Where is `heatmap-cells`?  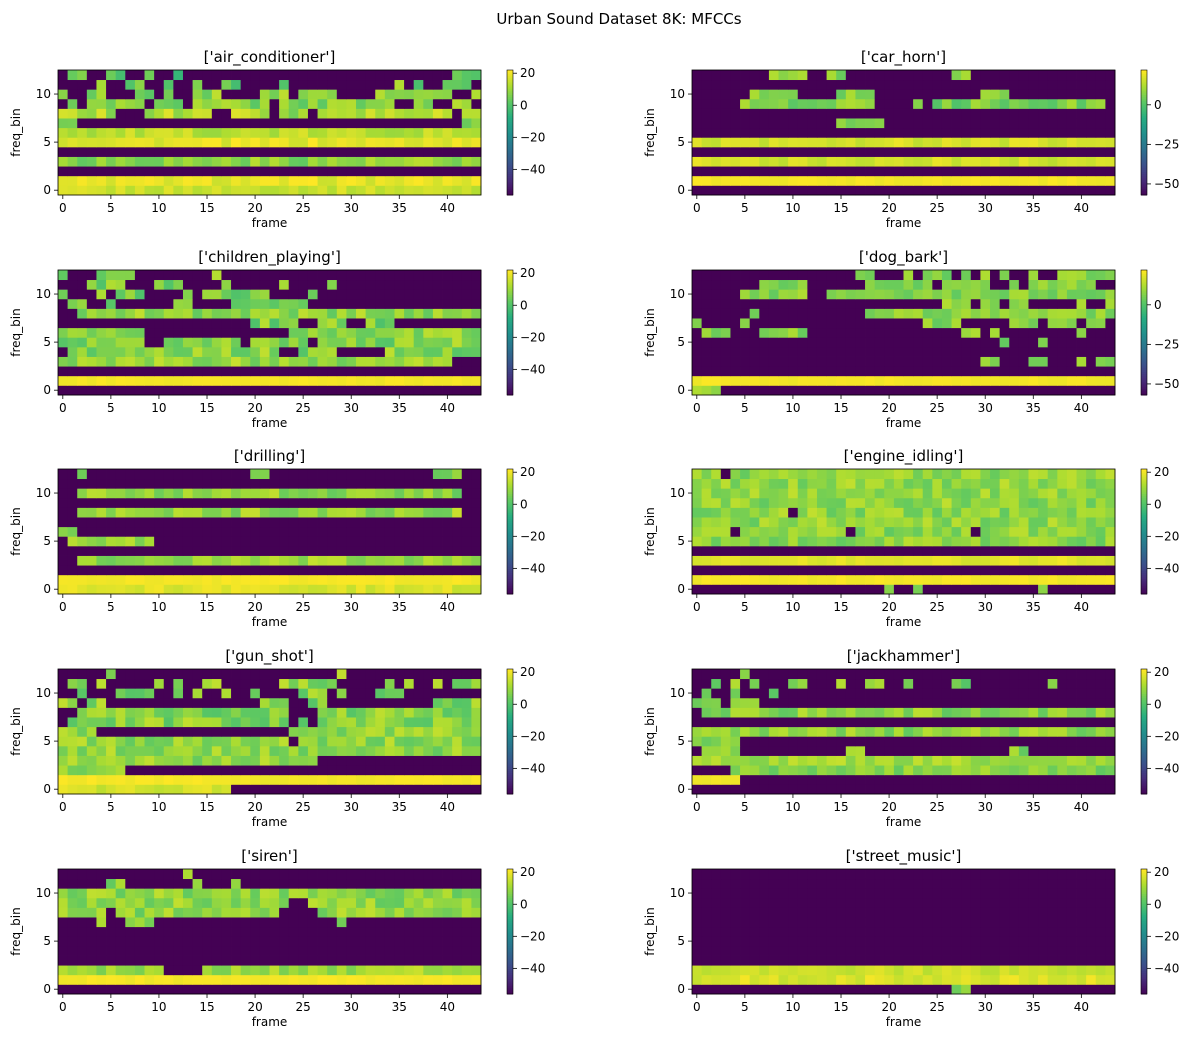
heatmap-cells is located at coordinates (270, 133).